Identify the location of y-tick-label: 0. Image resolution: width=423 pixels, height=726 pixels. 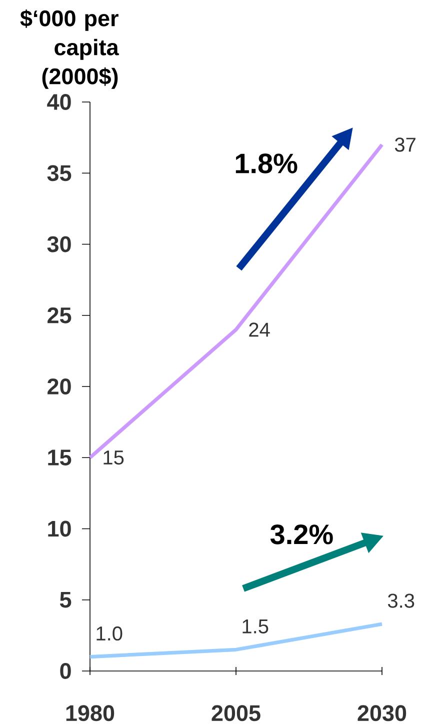
(65, 671).